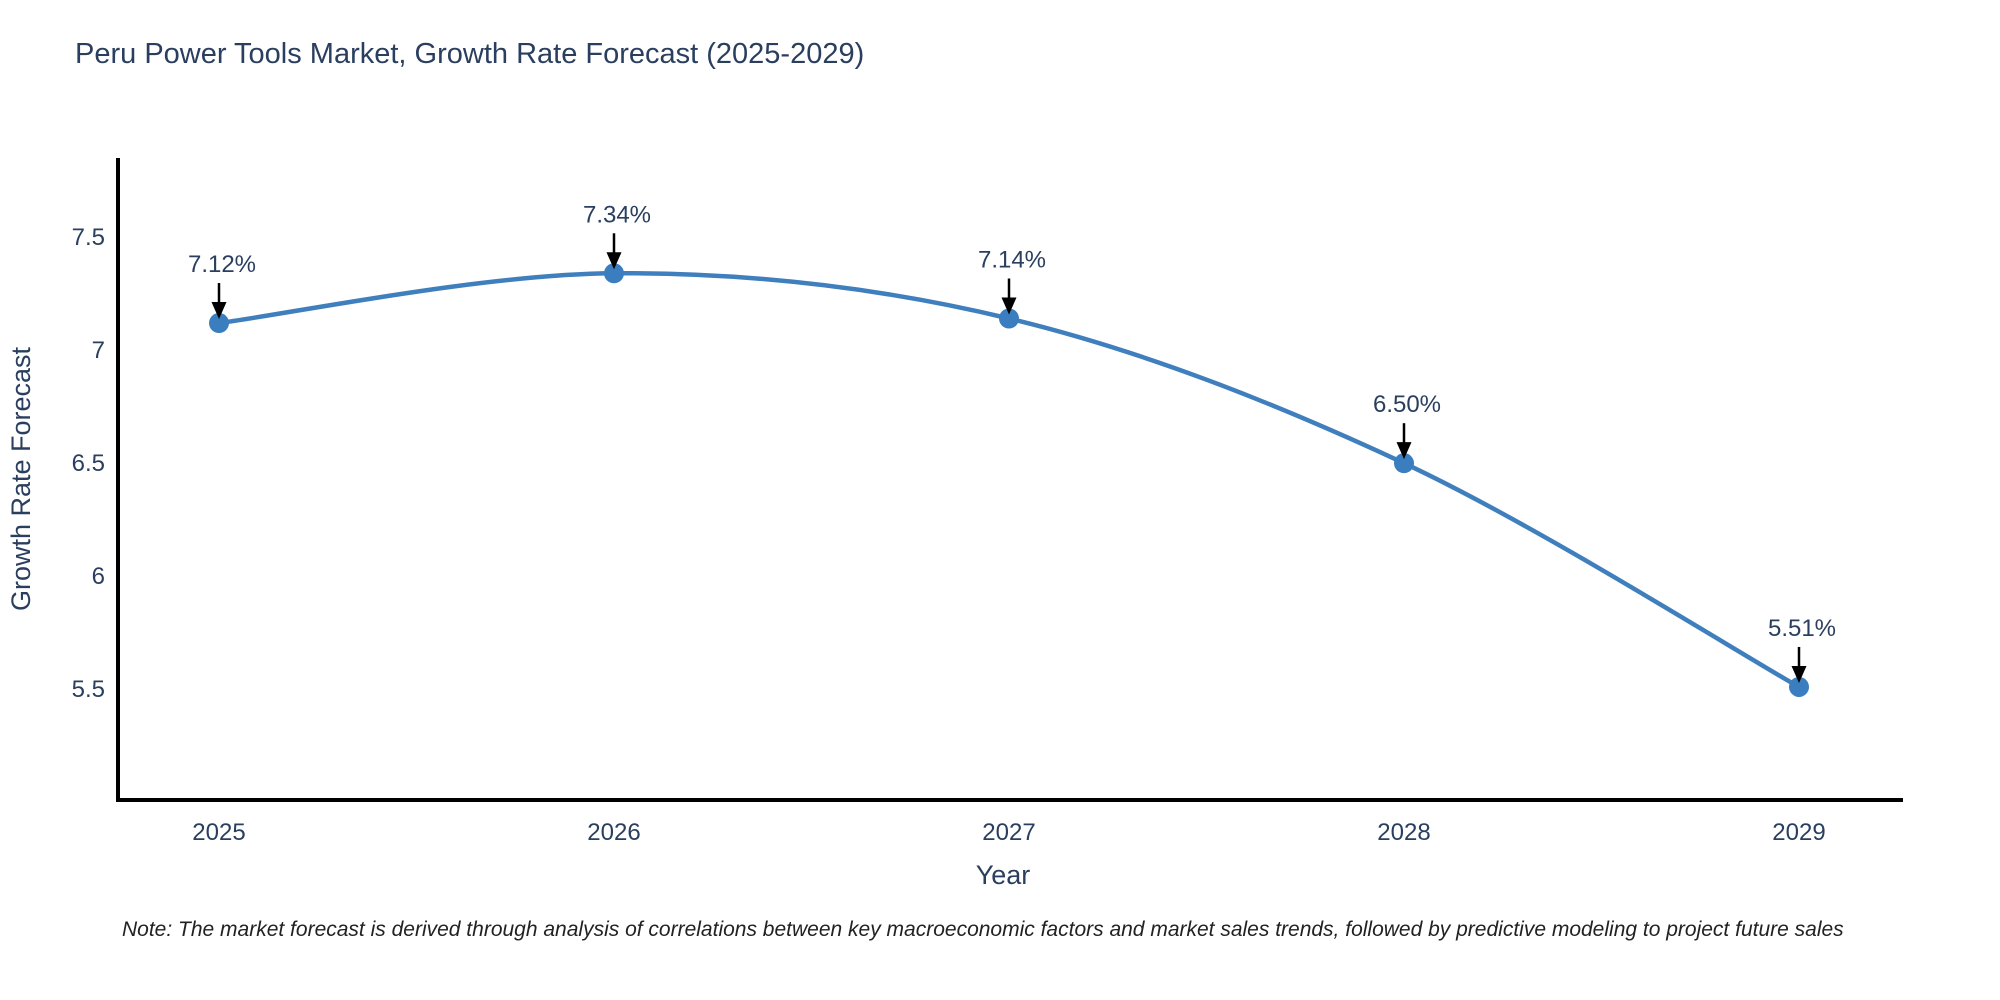  What do you see at coordinates (88, 237) in the screenshot?
I see `y-tick-label: 7.5` at bounding box center [88, 237].